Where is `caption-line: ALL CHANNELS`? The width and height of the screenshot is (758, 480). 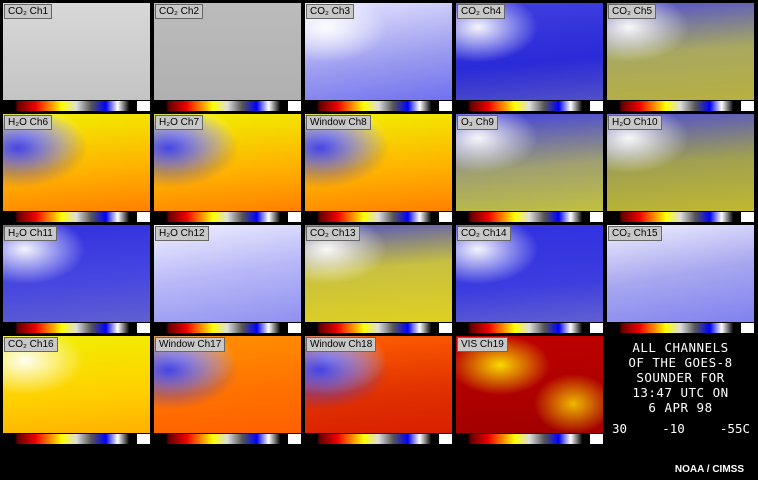 caption-line: ALL CHANNELS is located at coordinates (680, 347).